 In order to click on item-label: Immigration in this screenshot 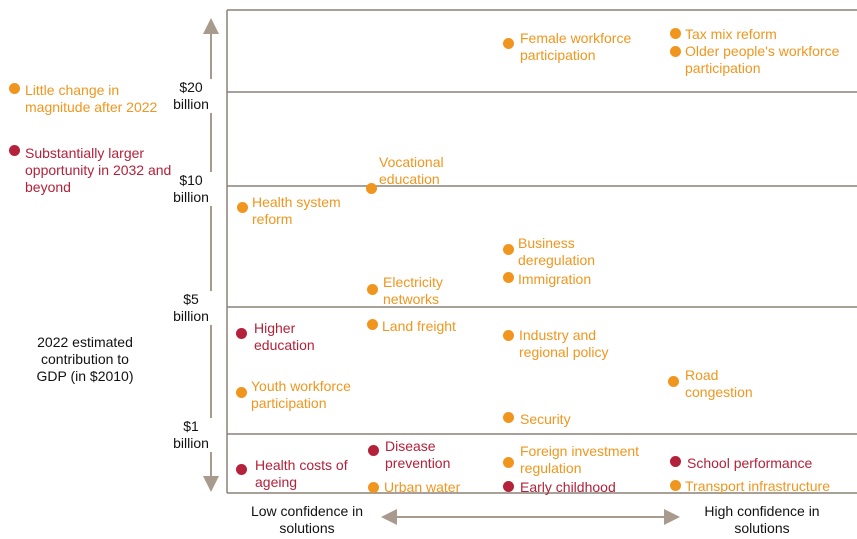, I will do `click(555, 279)`.